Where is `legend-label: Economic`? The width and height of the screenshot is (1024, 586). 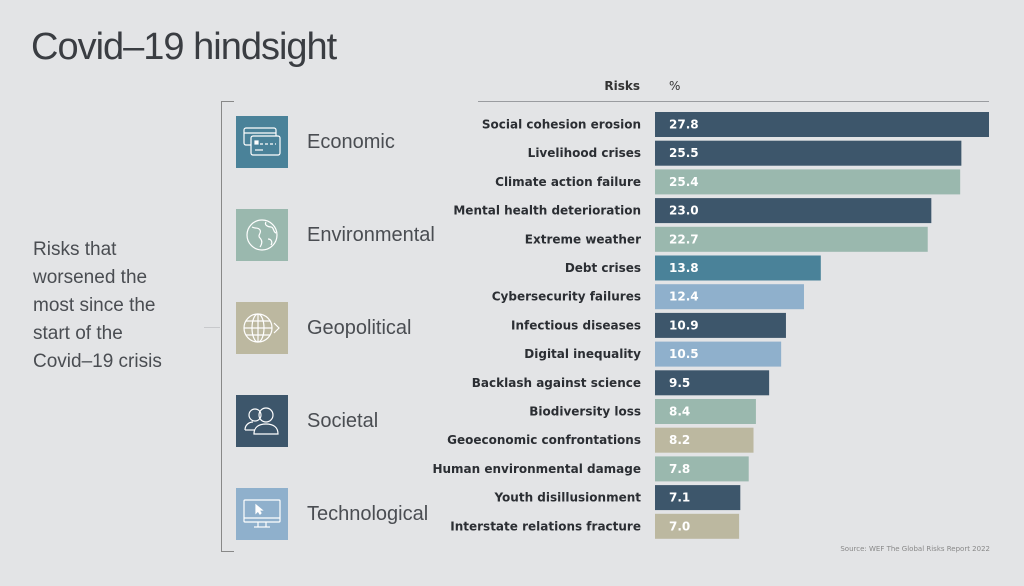 legend-label: Economic is located at coordinates (351, 141).